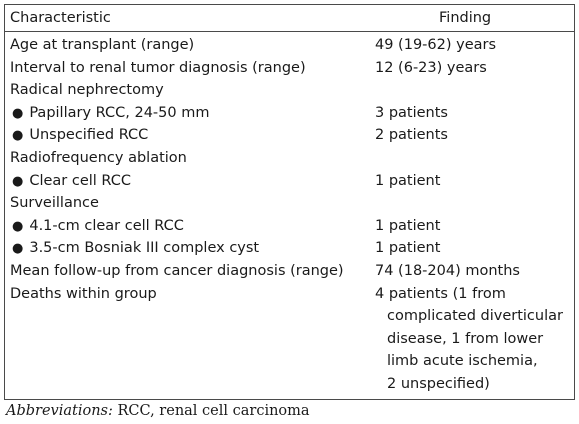 The height and width of the screenshot is (424, 579). Describe the element at coordinates (98, 158) in the screenshot. I see `row-label: Radiofrequency ablation` at that location.